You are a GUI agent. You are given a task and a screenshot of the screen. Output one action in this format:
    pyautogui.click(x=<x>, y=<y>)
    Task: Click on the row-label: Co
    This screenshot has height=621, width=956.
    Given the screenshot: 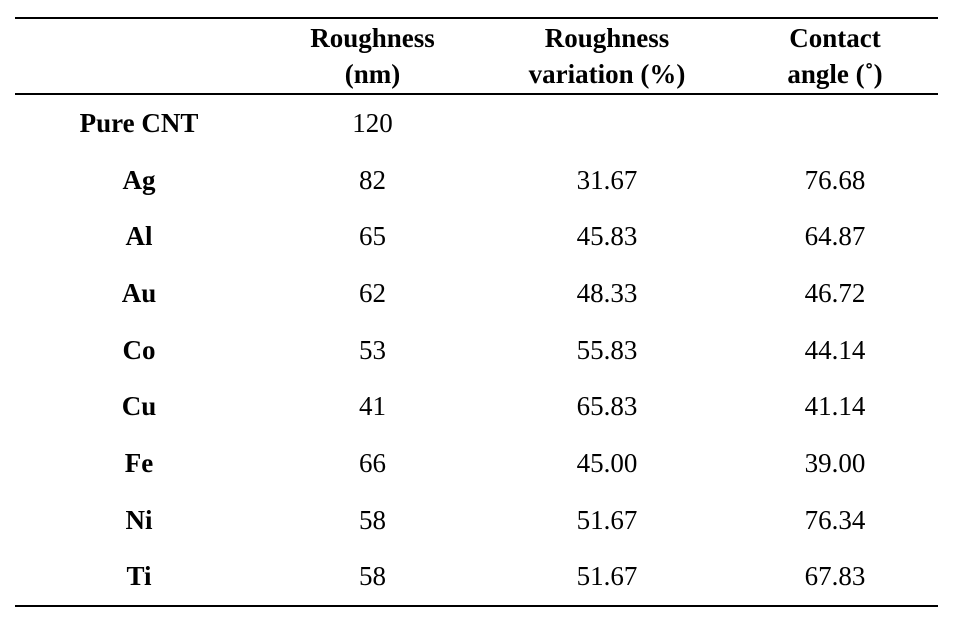 What is the action you would take?
    pyautogui.click(x=139, y=349)
    